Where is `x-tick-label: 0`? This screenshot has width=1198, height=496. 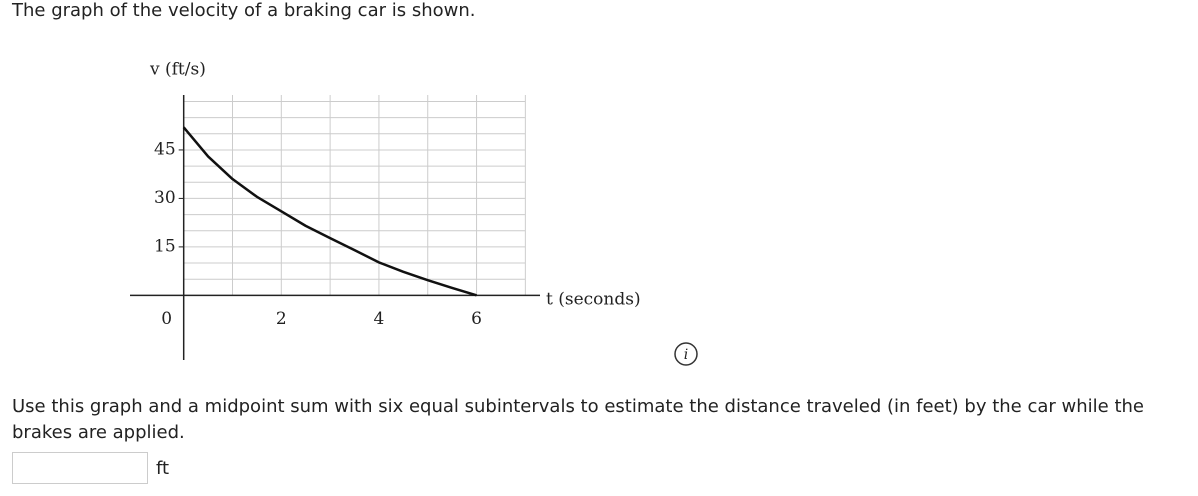
x-tick-label: 0 is located at coordinates (166, 319).